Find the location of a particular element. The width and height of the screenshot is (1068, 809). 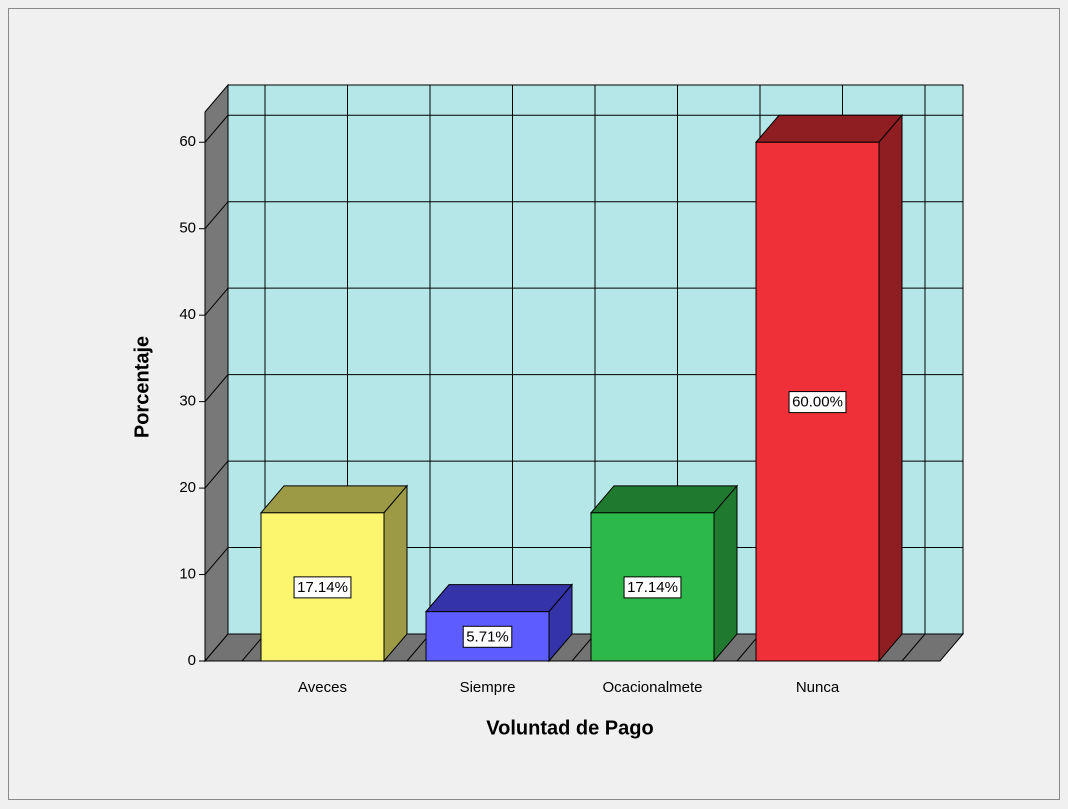

x-tick-label: Siempre is located at coordinates (488, 687).